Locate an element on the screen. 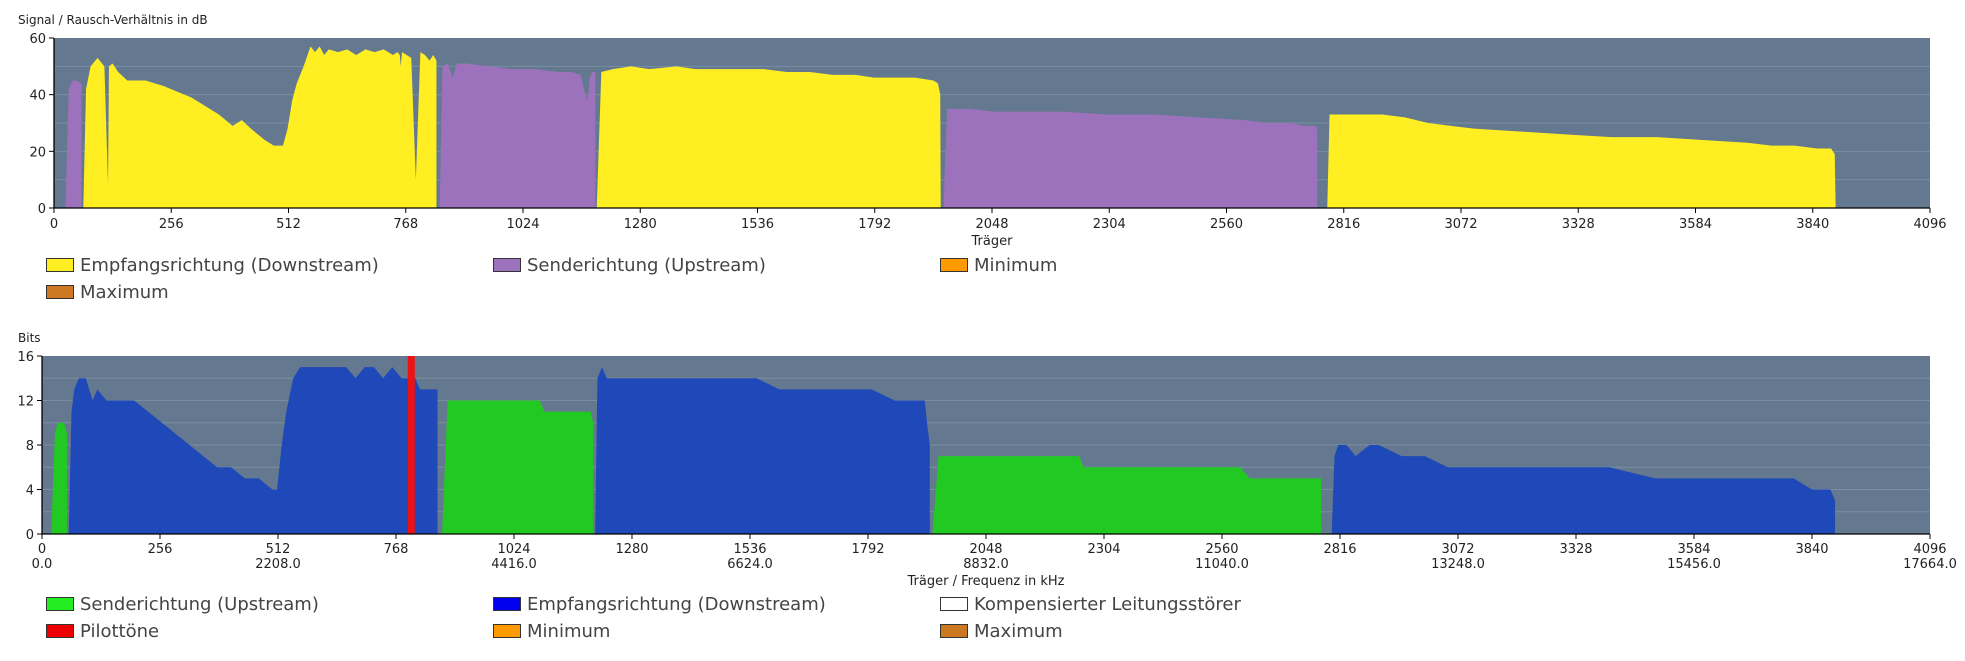 Image resolution: width=1965 pixels, height=661 pixels. legend-item: Kompensierter Leitungsstörer is located at coordinates (1090, 604).